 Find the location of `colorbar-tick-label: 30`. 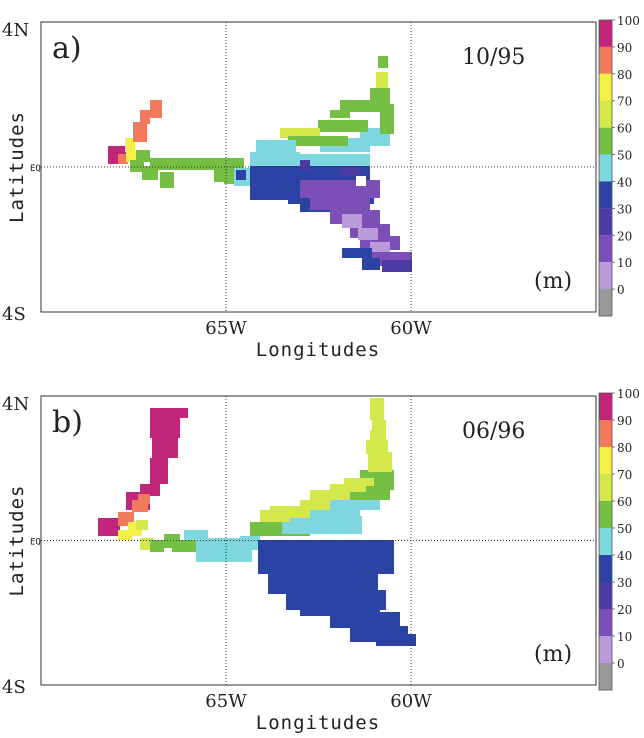

colorbar-tick-label: 30 is located at coordinates (624, 583).